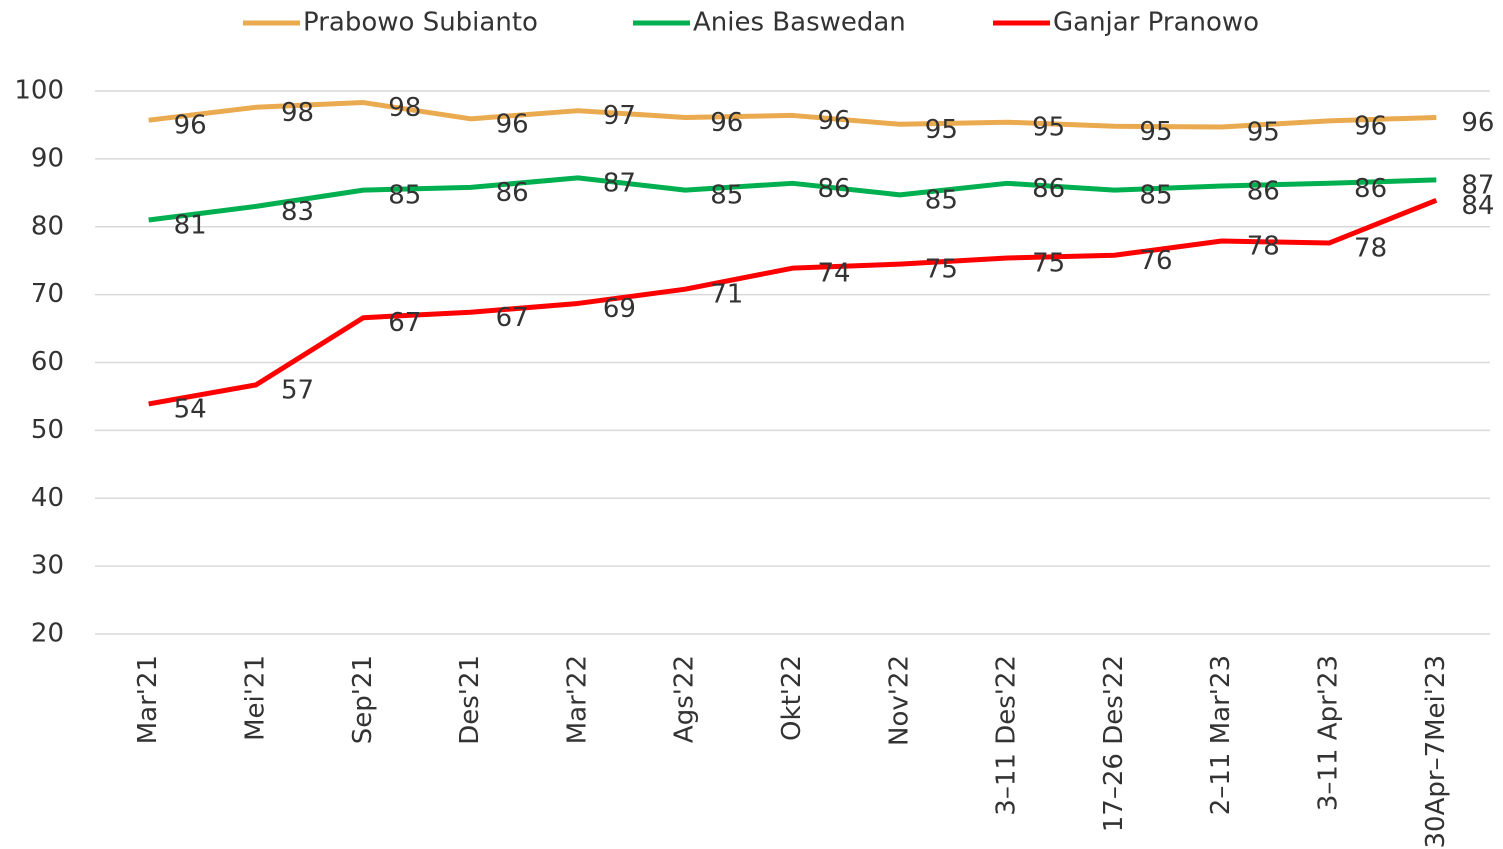 The image size is (1503, 849). I want to click on y-tick-label: 90, so click(47, 158).